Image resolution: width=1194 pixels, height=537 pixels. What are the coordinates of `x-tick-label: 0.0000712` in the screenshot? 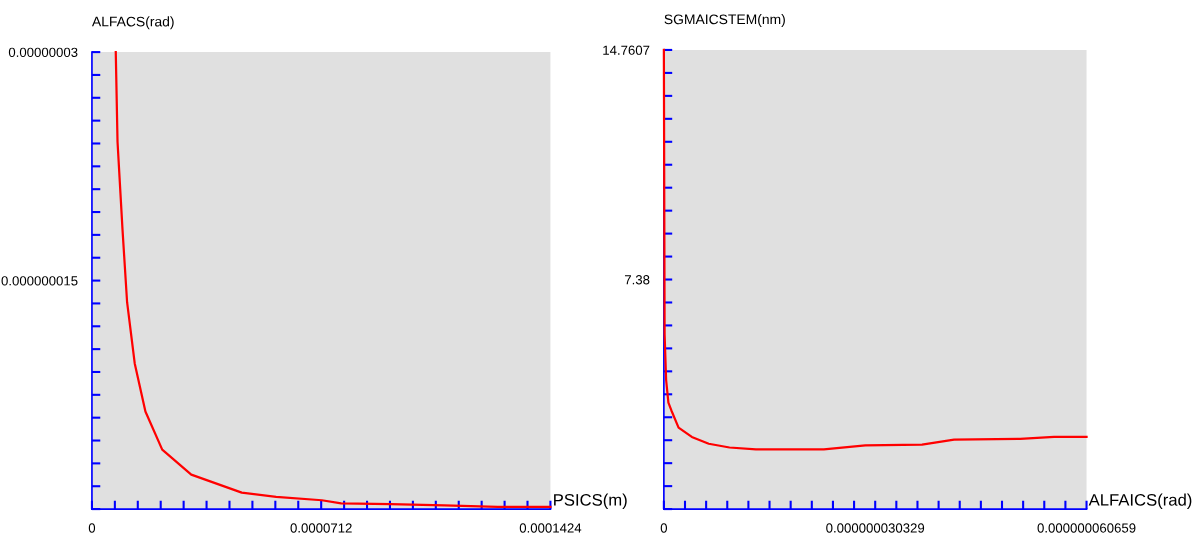 It's located at (321, 528).